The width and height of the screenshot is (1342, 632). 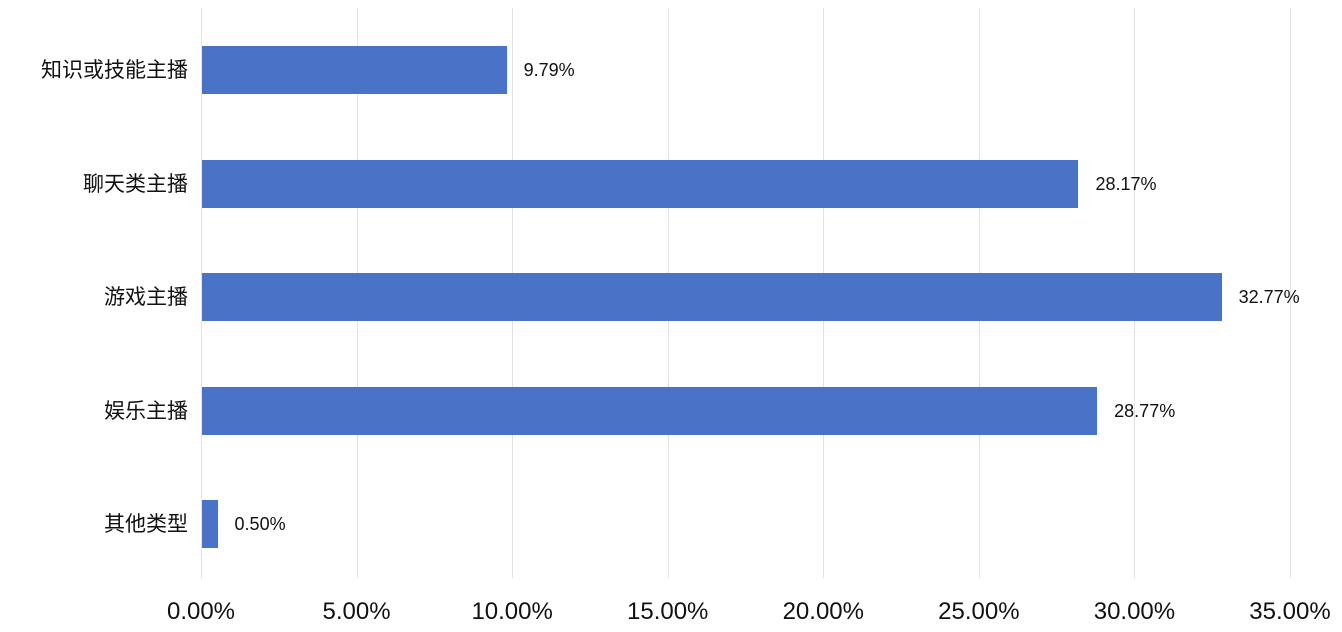 I want to click on bar-value-label: 32.77%, so click(x=1269, y=297).